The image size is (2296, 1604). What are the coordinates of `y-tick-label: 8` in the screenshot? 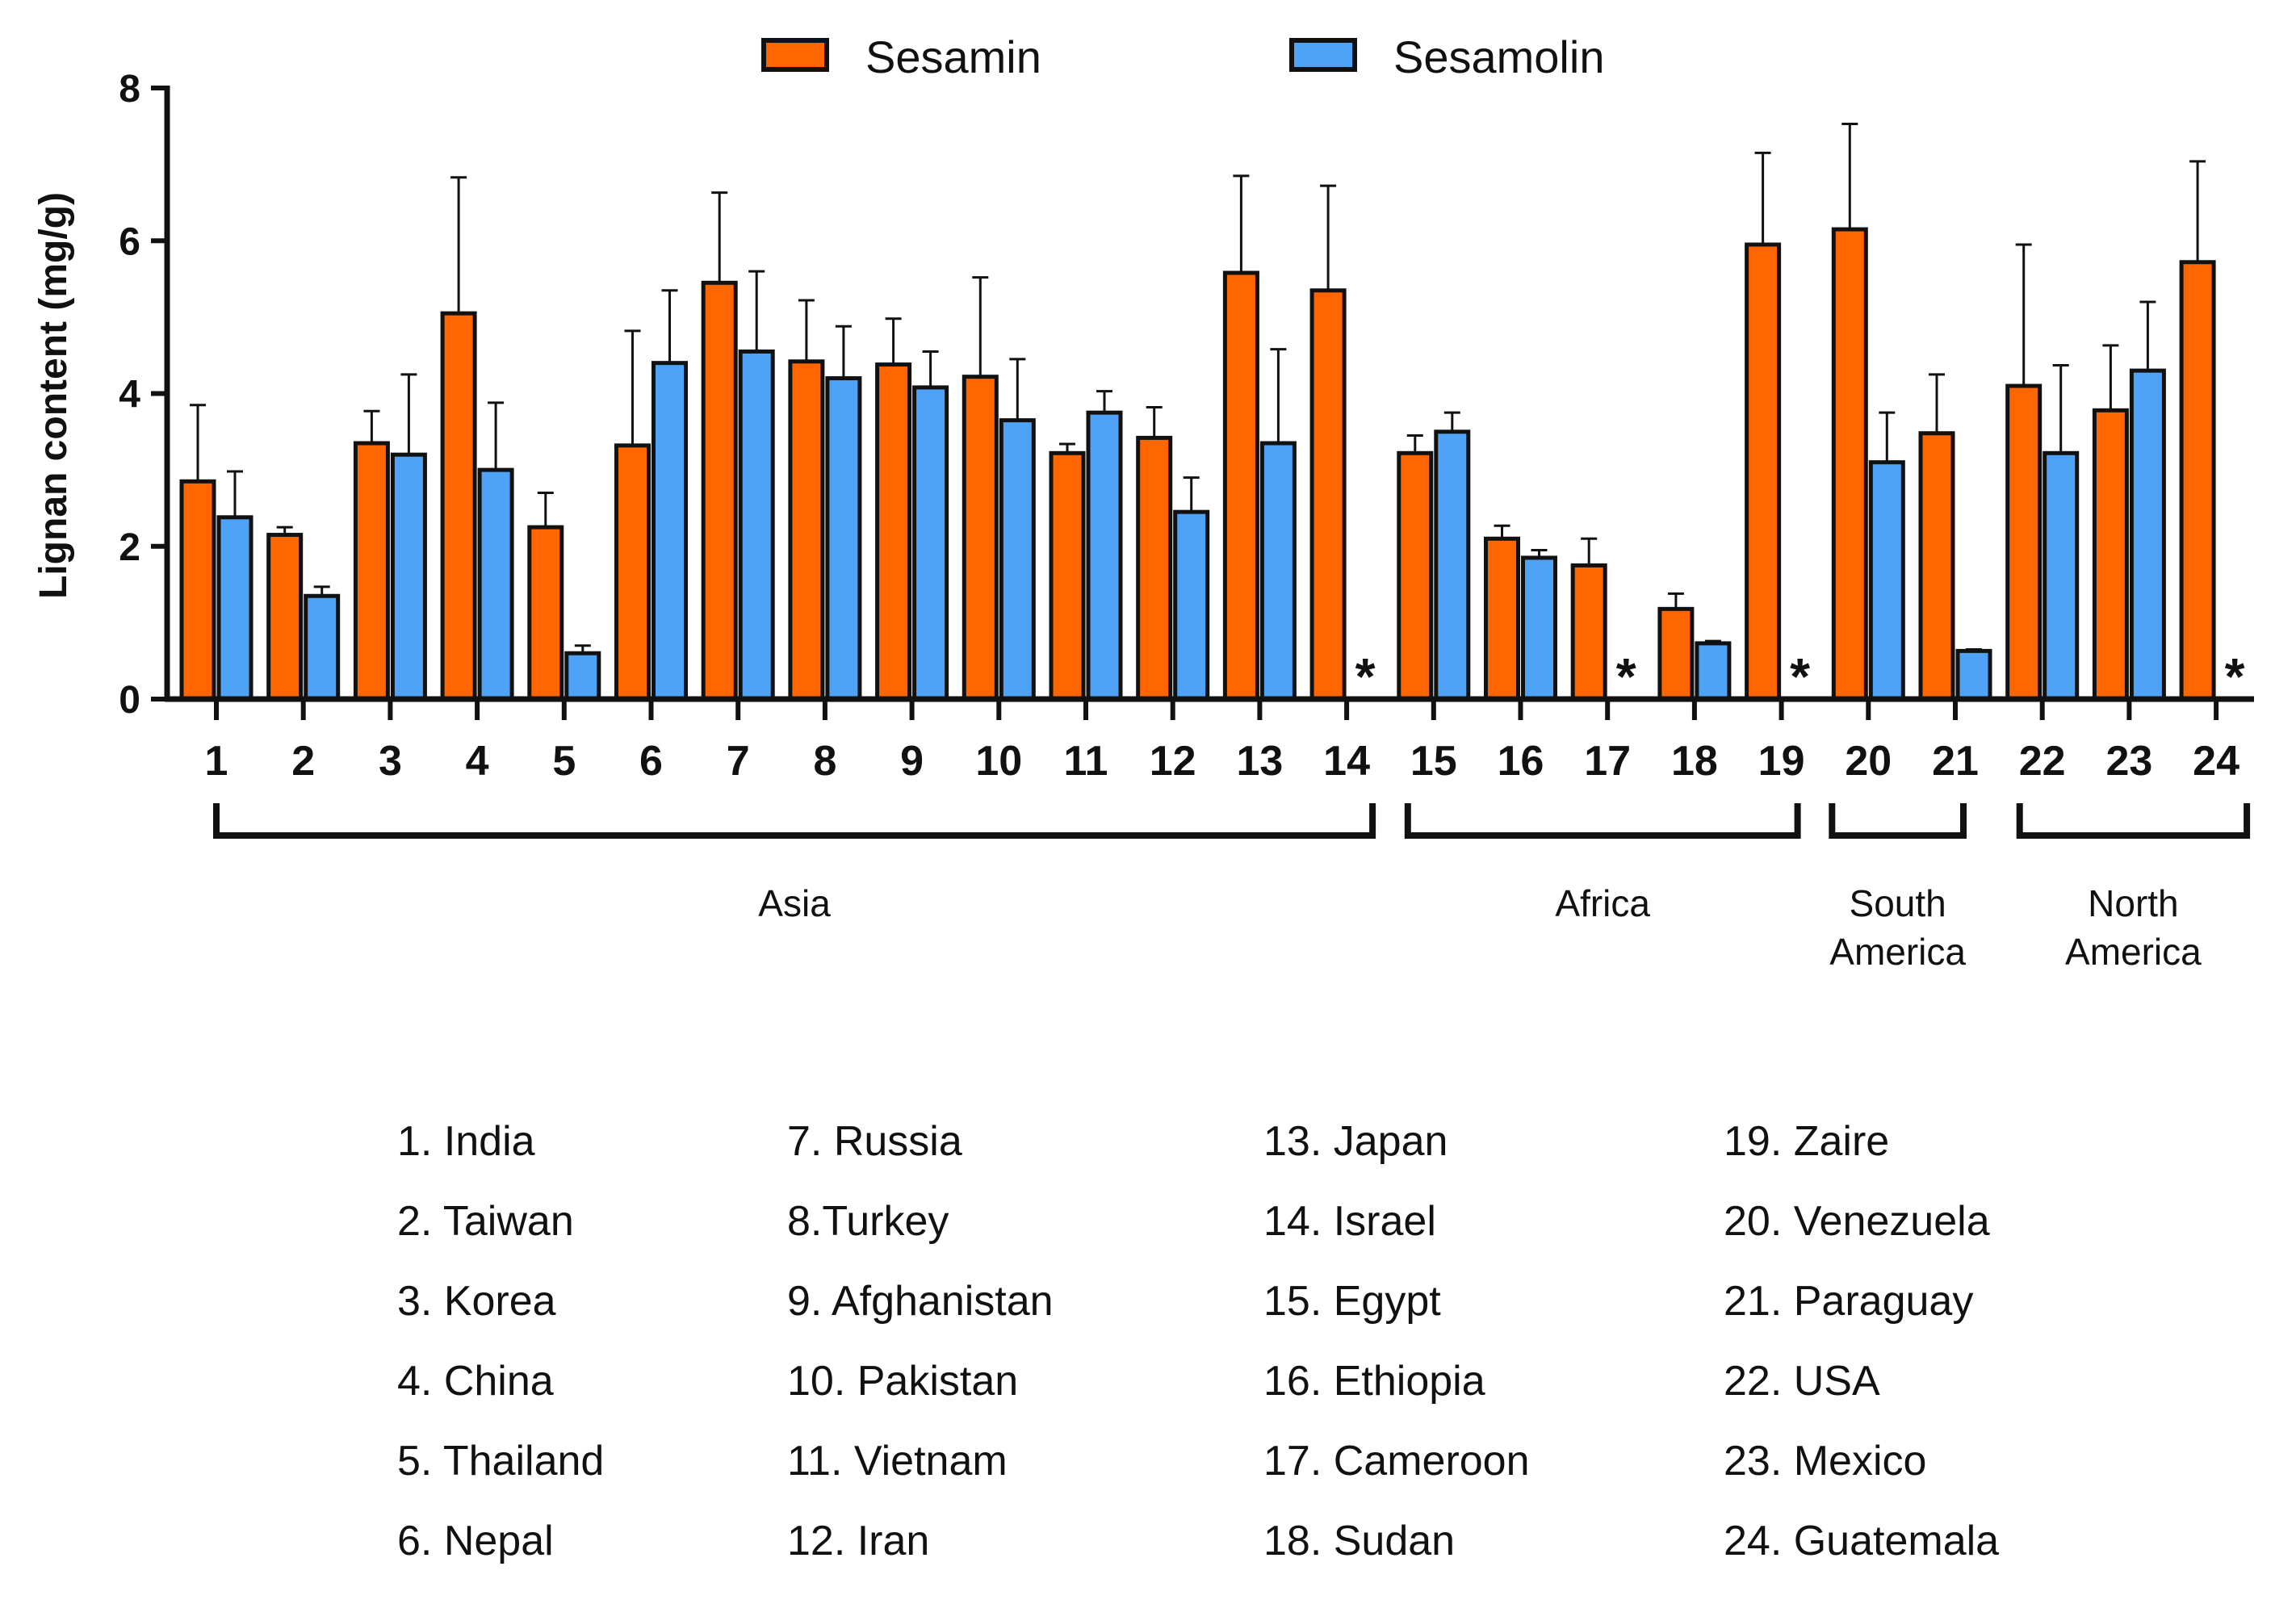 It's located at (129, 89).